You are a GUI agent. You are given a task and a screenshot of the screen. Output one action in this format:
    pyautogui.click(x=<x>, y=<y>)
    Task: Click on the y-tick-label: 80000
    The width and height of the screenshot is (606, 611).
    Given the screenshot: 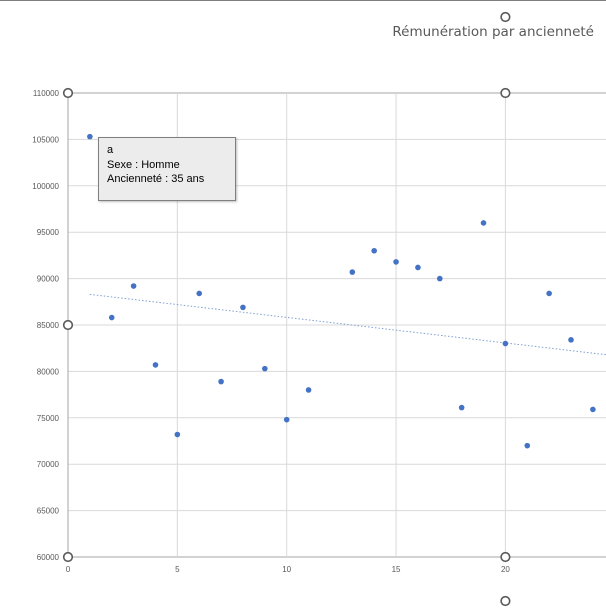 What is the action you would take?
    pyautogui.click(x=48, y=371)
    